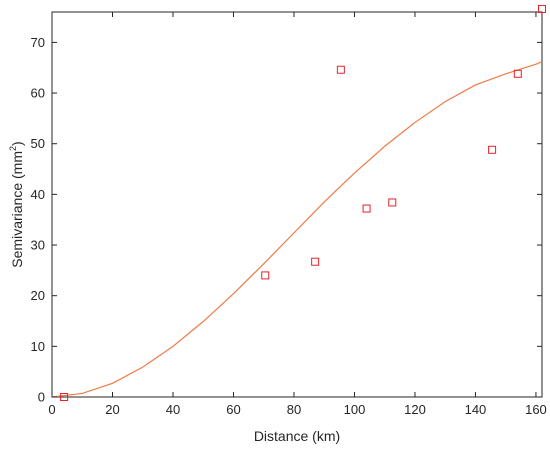 This screenshot has height=449, width=550. Describe the element at coordinates (233, 409) in the screenshot. I see `x-tick-label: 60` at that location.